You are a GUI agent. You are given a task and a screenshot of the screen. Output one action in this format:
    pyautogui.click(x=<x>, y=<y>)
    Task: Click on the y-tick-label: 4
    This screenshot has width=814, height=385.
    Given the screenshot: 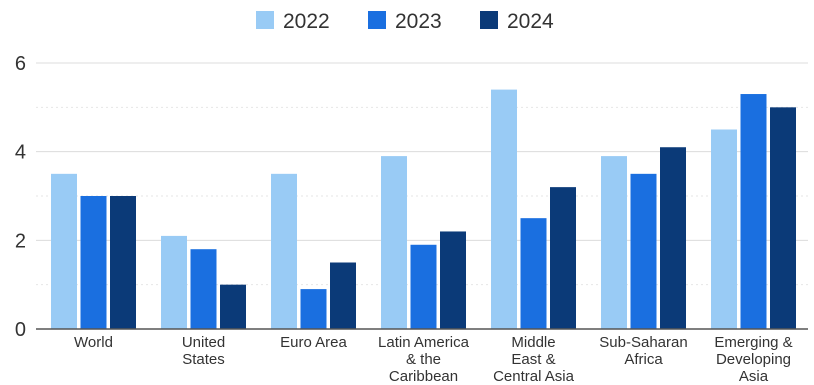 What is the action you would take?
    pyautogui.click(x=20, y=153)
    